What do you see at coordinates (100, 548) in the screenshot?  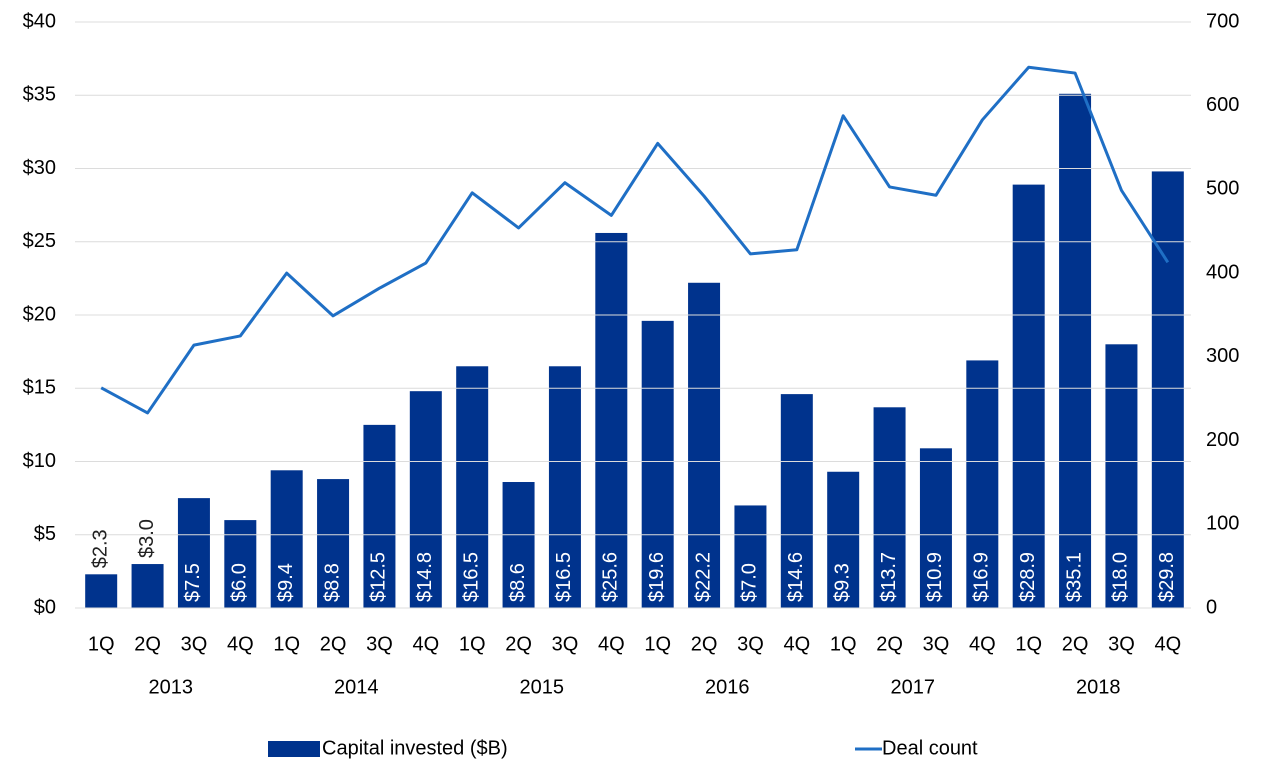 I see `value-label: $2.3` at bounding box center [100, 548].